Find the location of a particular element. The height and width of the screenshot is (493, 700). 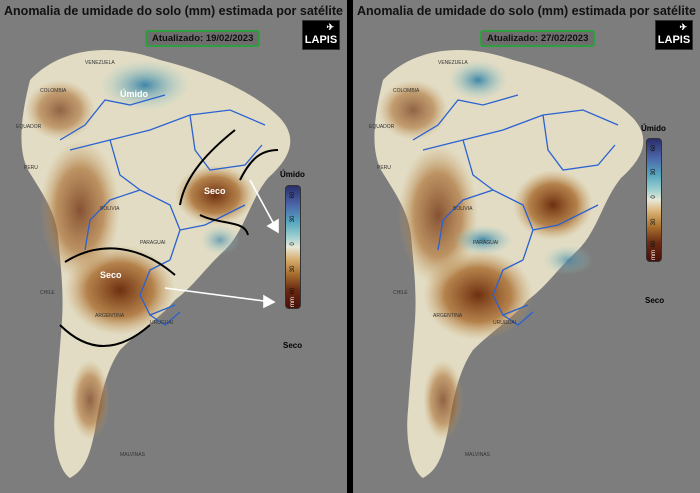

updated-date-badge: Atualizado: 27/02/2023 is located at coordinates (538, 38).